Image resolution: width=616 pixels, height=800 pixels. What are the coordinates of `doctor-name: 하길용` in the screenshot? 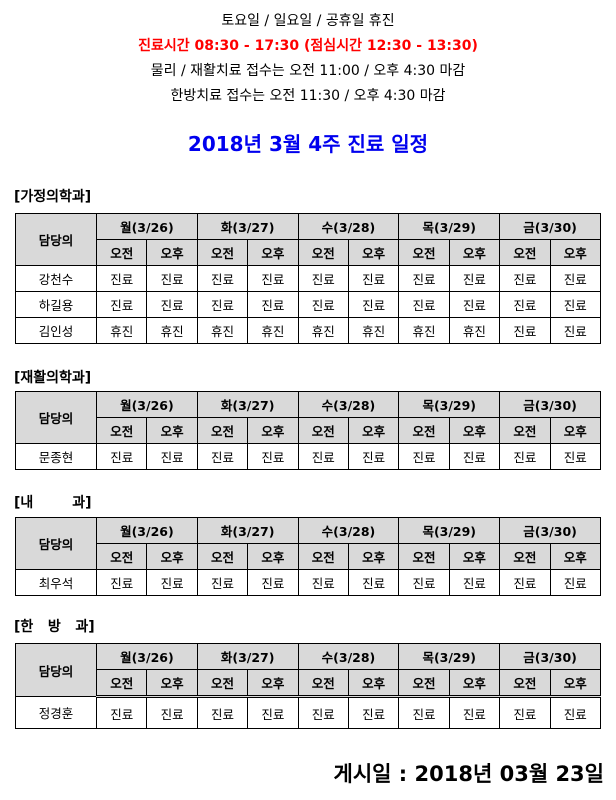 It's located at (56, 304).